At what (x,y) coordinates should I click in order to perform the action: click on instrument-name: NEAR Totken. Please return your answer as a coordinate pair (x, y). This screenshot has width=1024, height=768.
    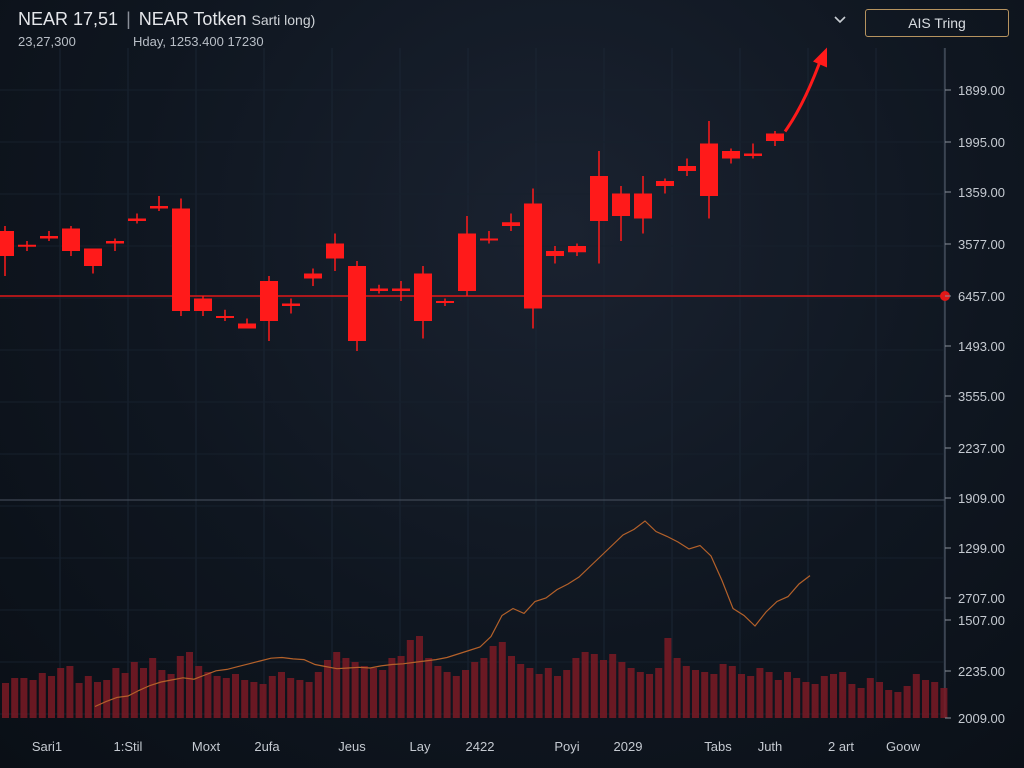
    Looking at the image, I should click on (192, 19).